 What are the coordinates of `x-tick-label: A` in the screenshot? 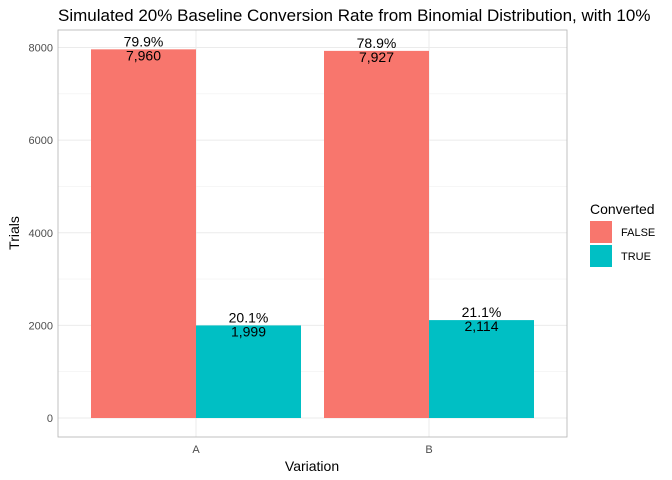 It's located at (196, 450).